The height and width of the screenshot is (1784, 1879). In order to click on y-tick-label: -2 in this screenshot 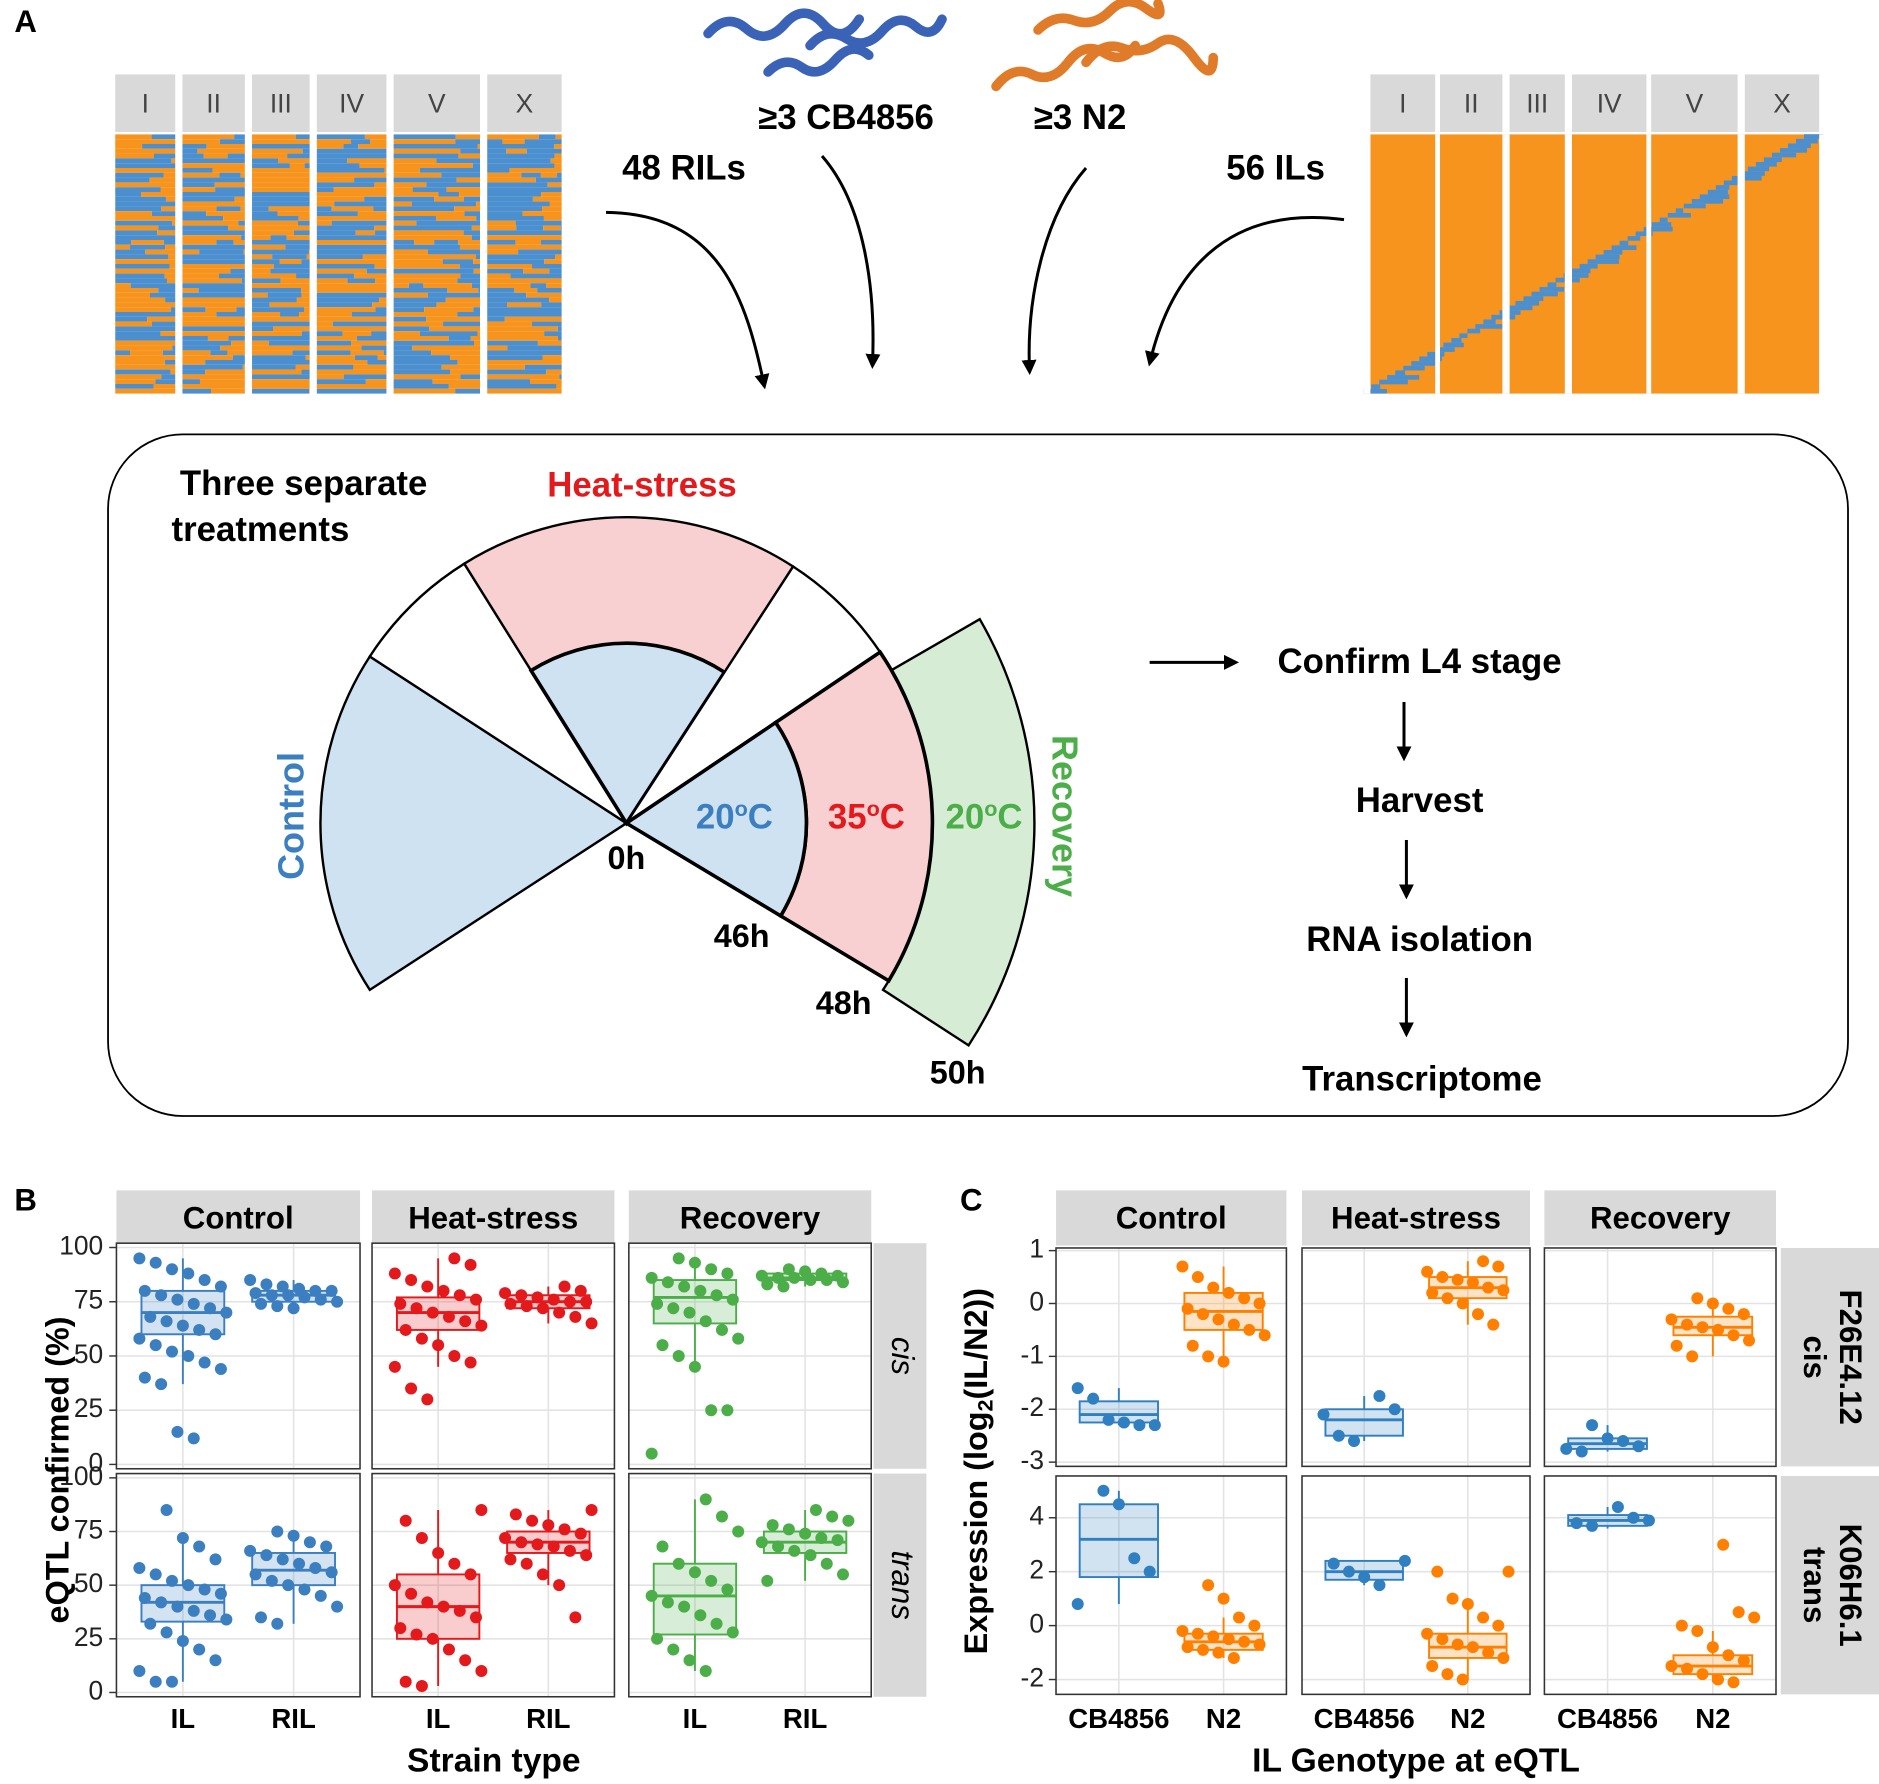, I will do `click(1032, 1678)`.